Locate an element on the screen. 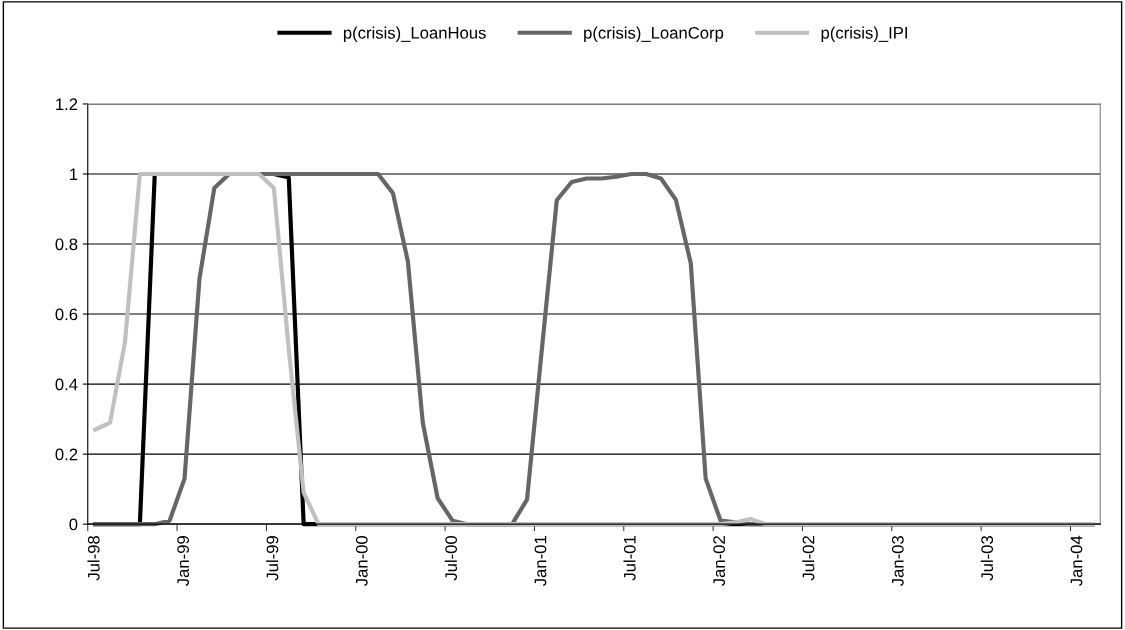 This screenshot has height=630, width=1125. x-tick-label: Jul-01 is located at coordinates (629, 558).